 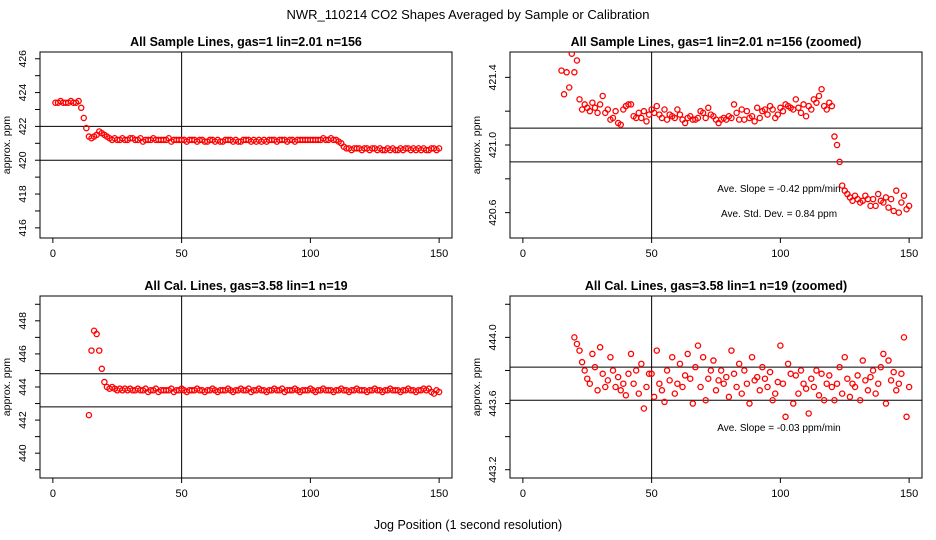 I want to click on annotation-text: Ave. Slope = -0.03 ppm/min, so click(x=779, y=428).